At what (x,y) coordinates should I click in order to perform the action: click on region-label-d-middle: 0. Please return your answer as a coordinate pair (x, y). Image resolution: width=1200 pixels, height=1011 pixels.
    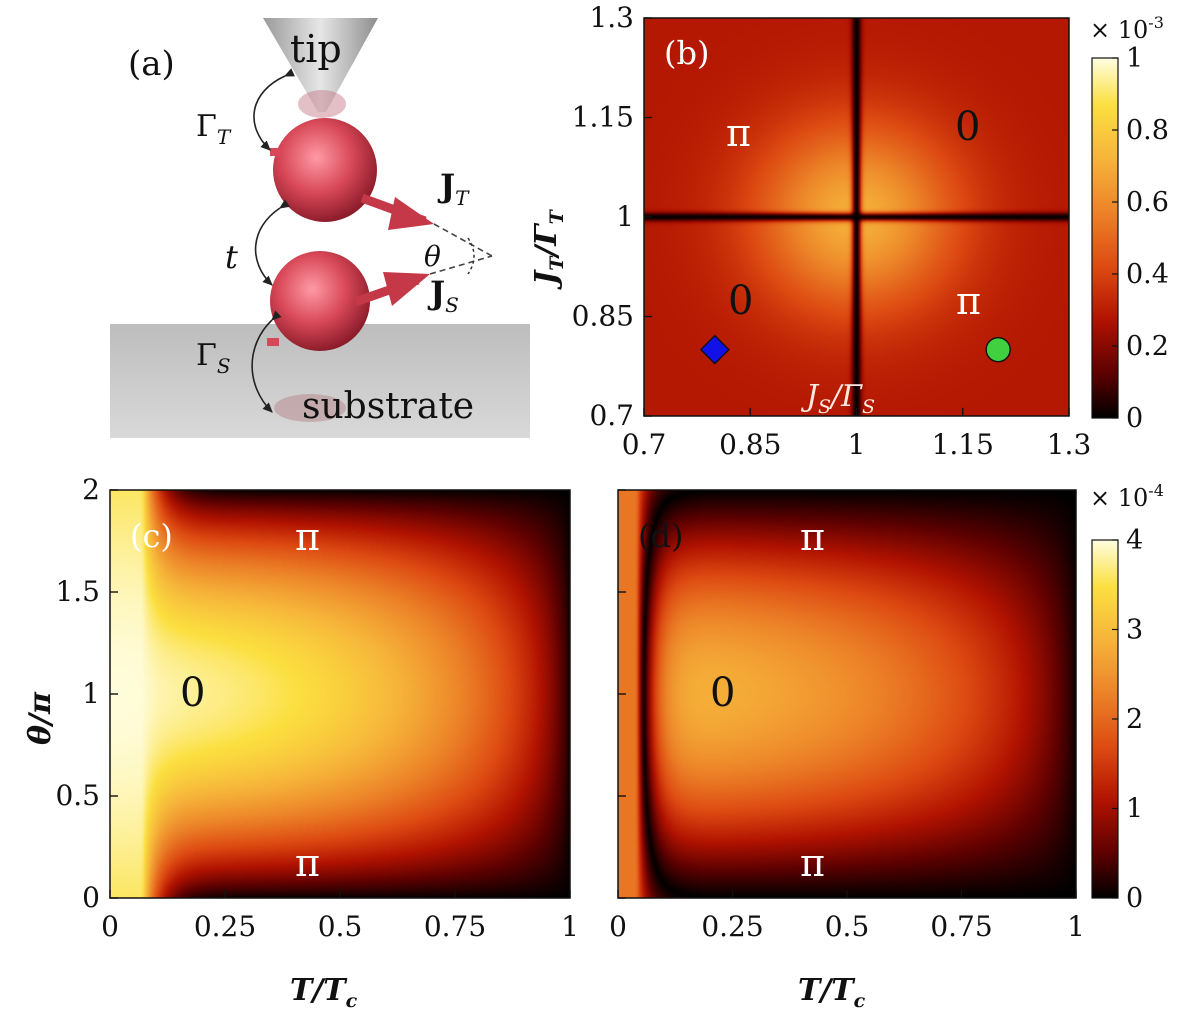
    Looking at the image, I should click on (722, 693).